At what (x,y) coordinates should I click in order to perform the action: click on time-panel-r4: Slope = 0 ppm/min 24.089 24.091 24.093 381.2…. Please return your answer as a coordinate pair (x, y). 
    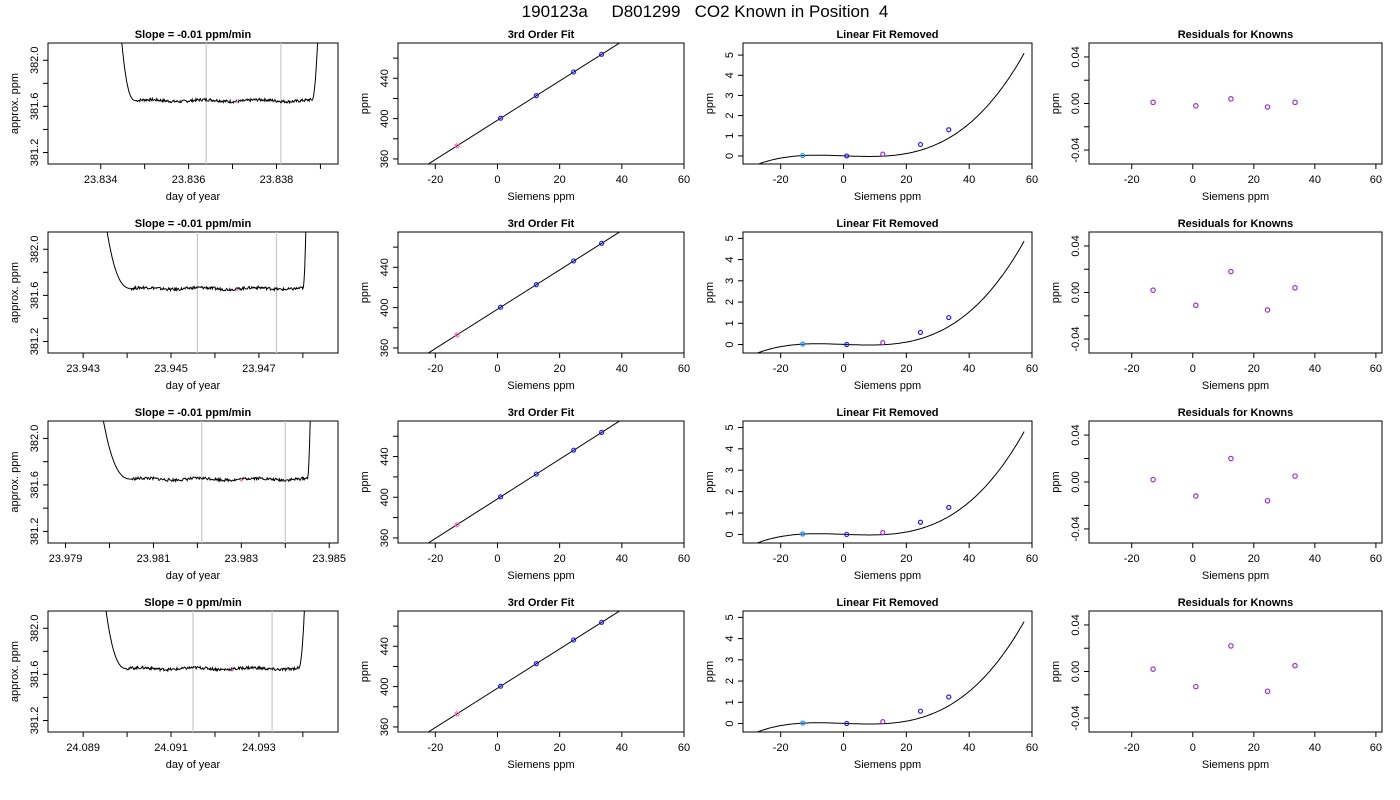
    Looking at the image, I should click on (174, 684).